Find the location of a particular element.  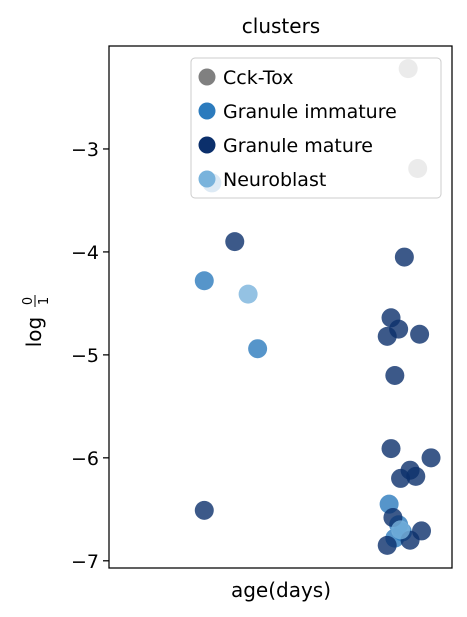

chart-title: clusters is located at coordinates (281, 26).